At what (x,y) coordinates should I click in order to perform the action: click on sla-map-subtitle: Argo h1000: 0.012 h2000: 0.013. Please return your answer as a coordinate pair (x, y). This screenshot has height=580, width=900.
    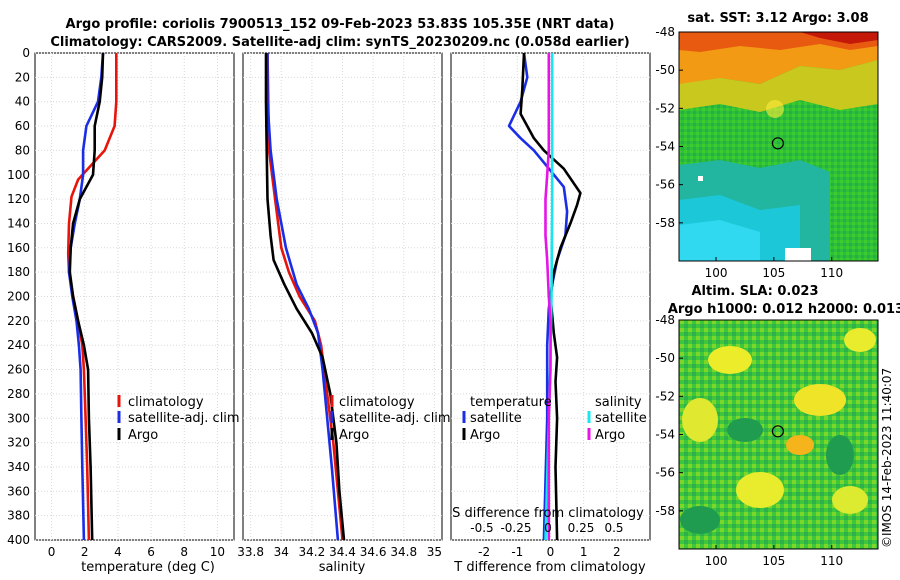
    Looking at the image, I should click on (784, 309).